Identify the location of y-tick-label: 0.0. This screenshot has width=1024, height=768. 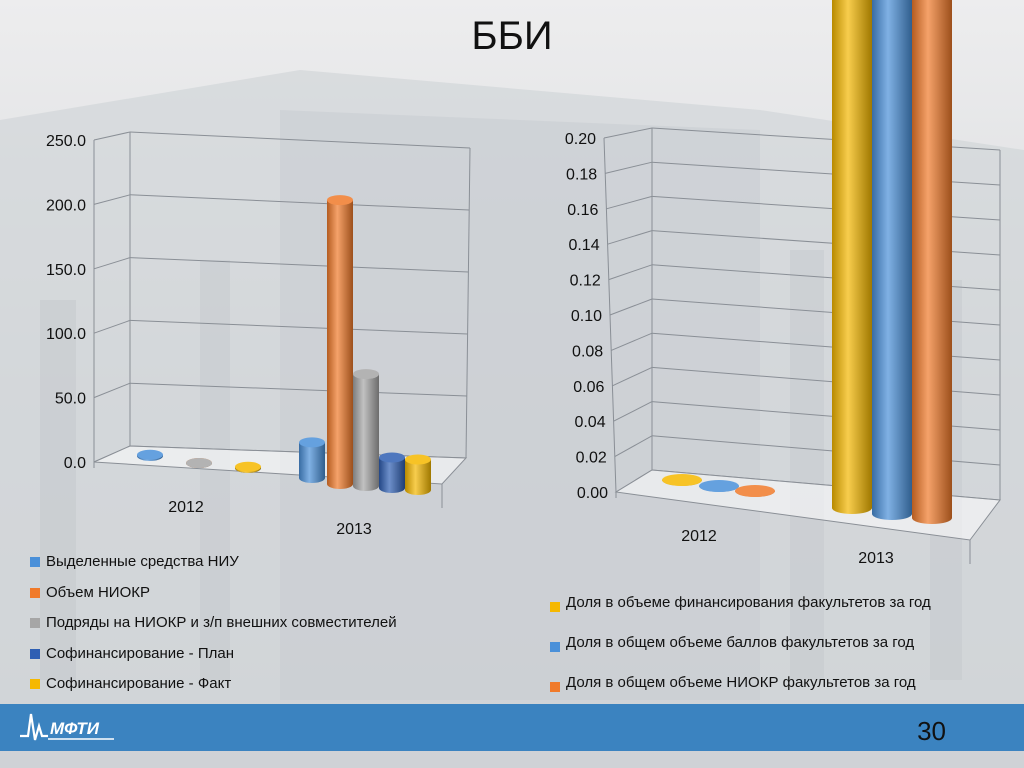
(75, 463).